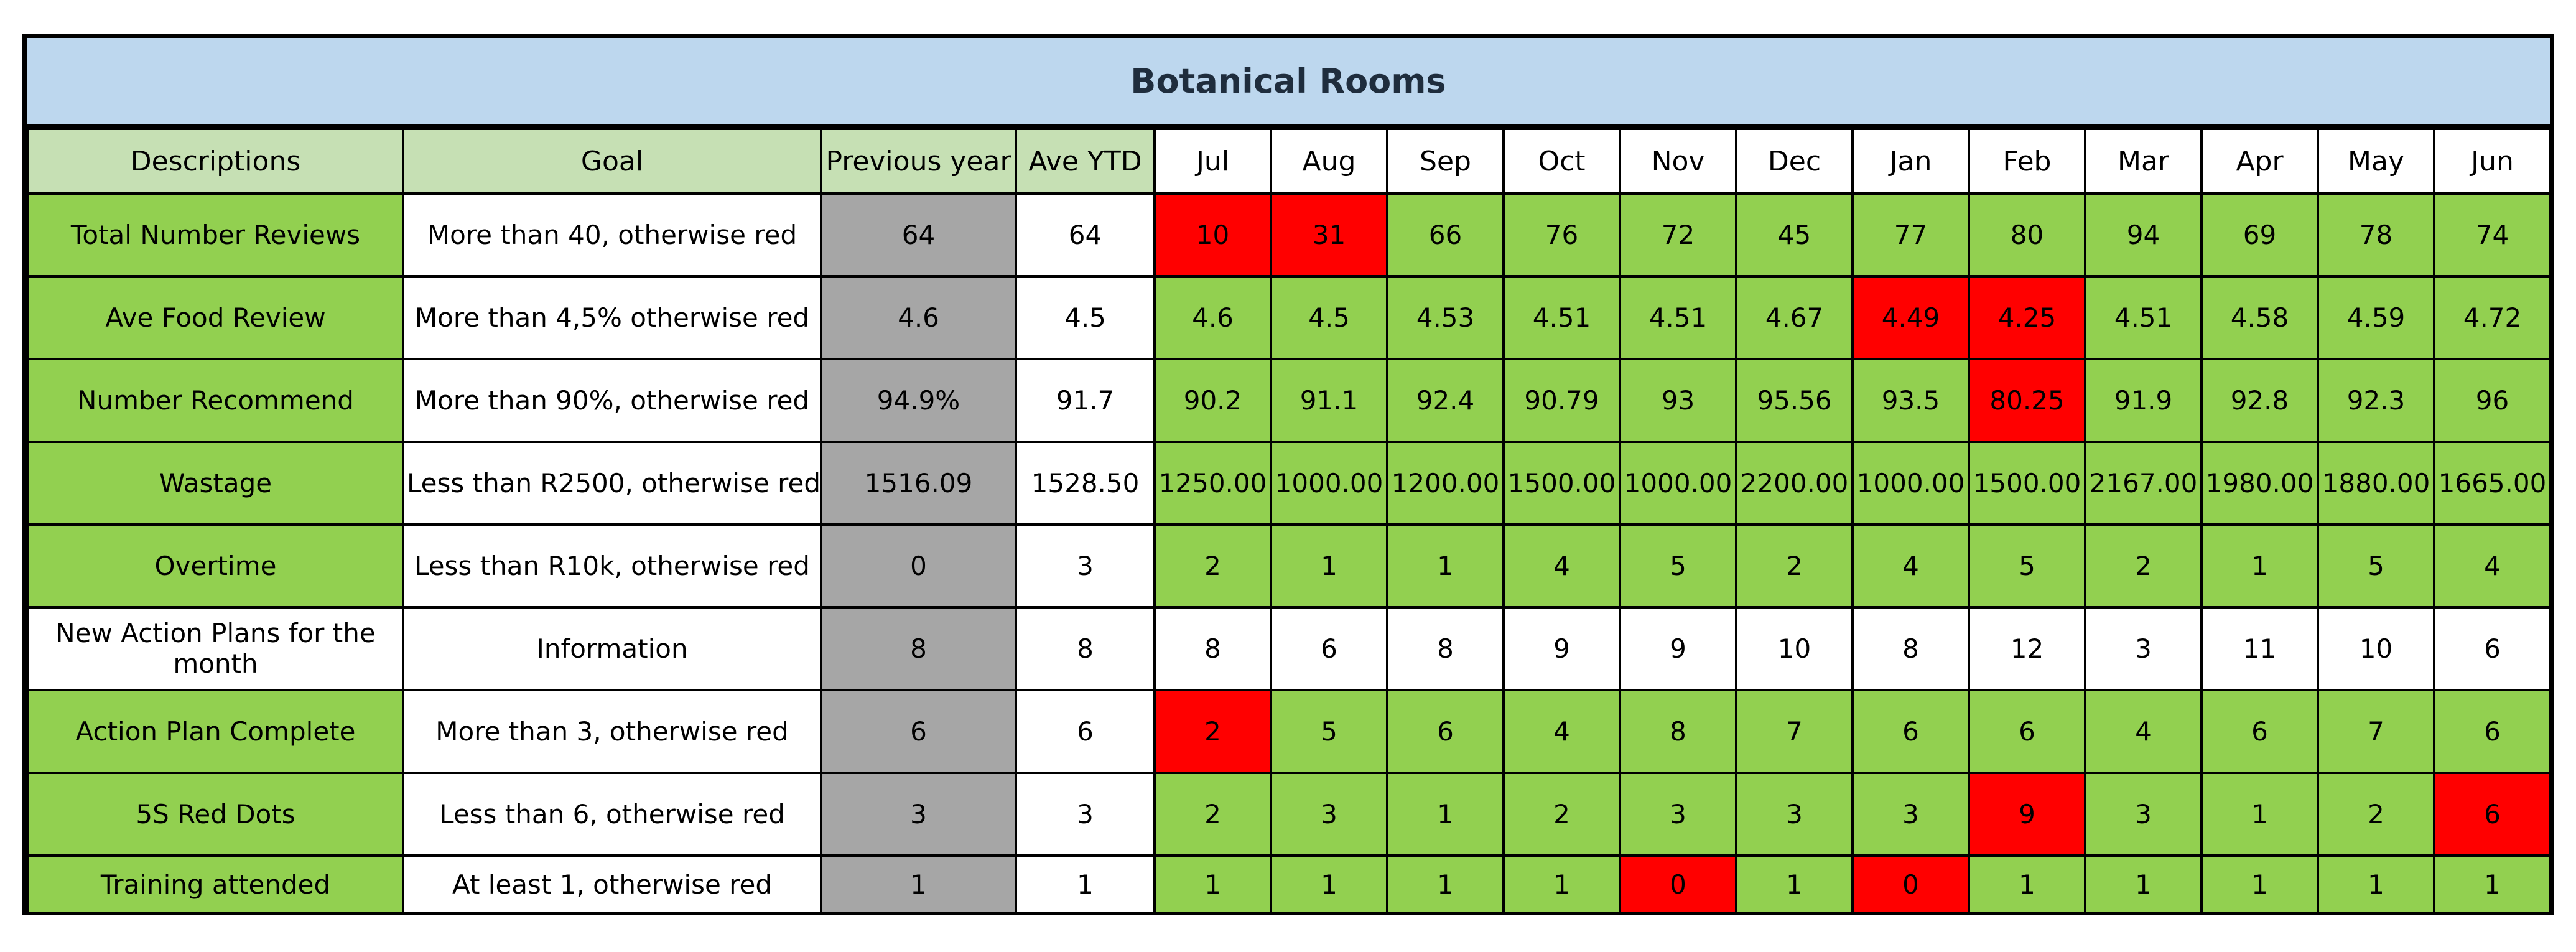  Describe the element at coordinates (215, 401) in the screenshot. I see `row-description: Number Recommend` at that location.